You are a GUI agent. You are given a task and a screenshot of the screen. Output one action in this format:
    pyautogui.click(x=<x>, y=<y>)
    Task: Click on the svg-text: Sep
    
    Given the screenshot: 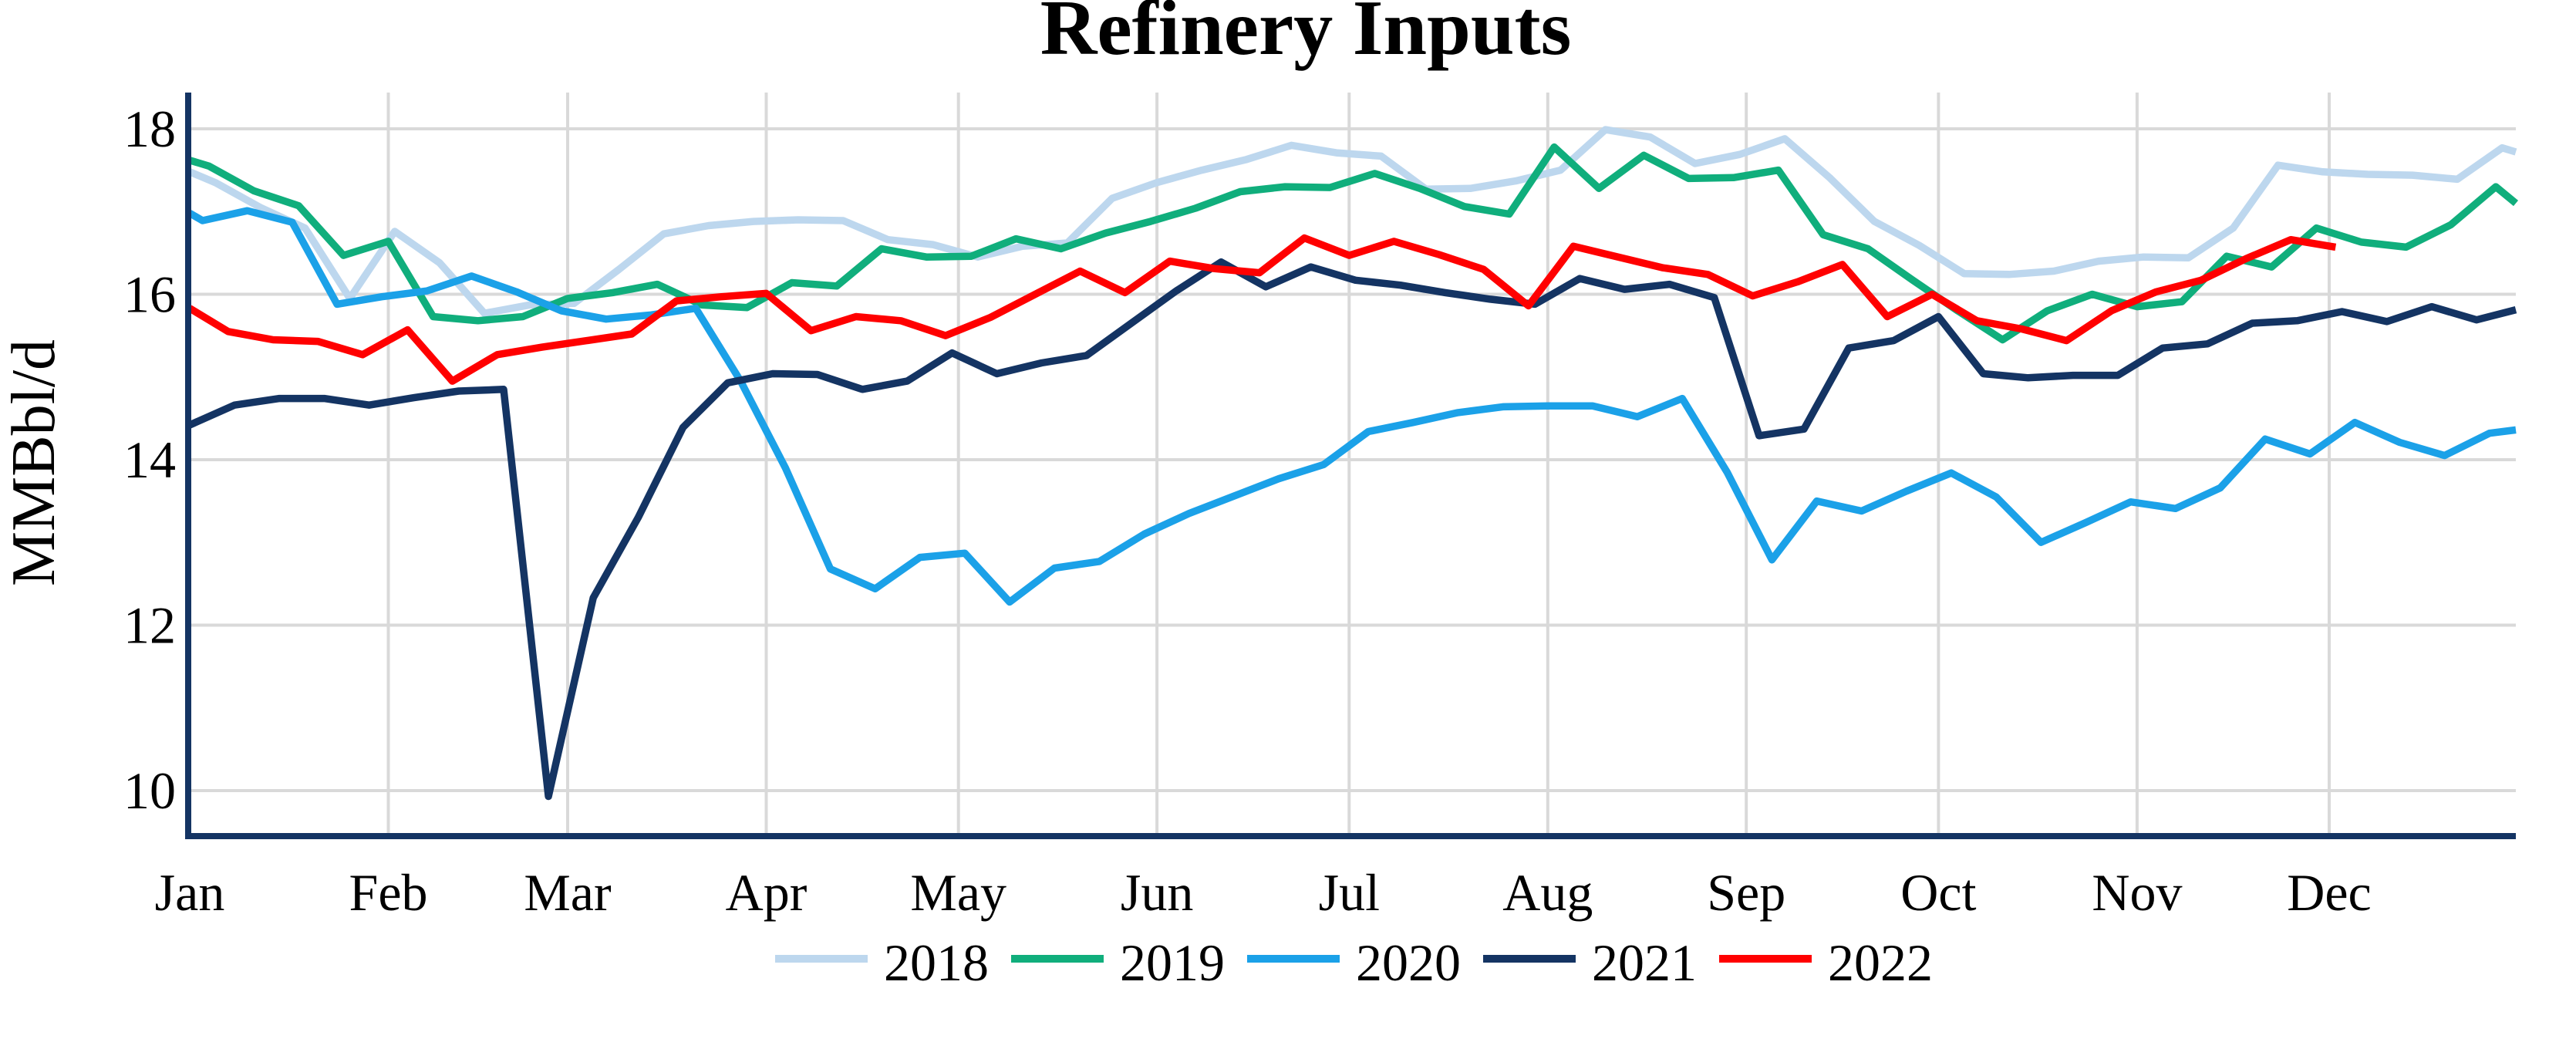 What is the action you would take?
    pyautogui.click(x=1746, y=892)
    